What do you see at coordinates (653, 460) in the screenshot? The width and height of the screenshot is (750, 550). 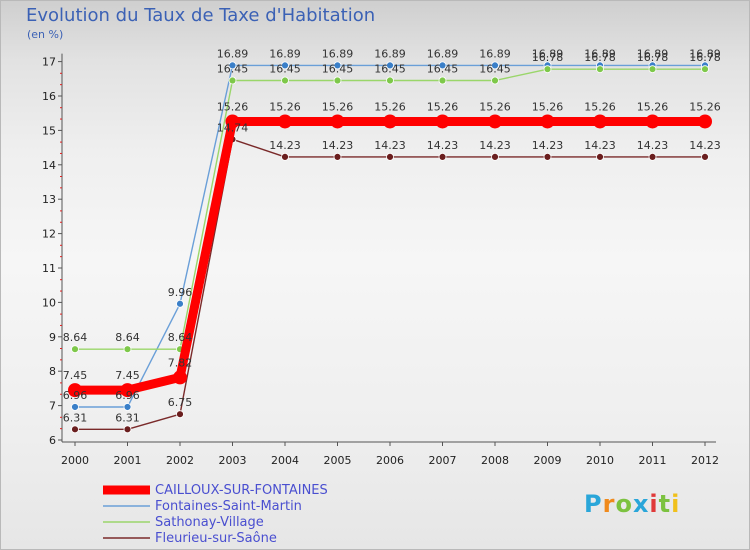 I see `x-tick-label: 2011` at bounding box center [653, 460].